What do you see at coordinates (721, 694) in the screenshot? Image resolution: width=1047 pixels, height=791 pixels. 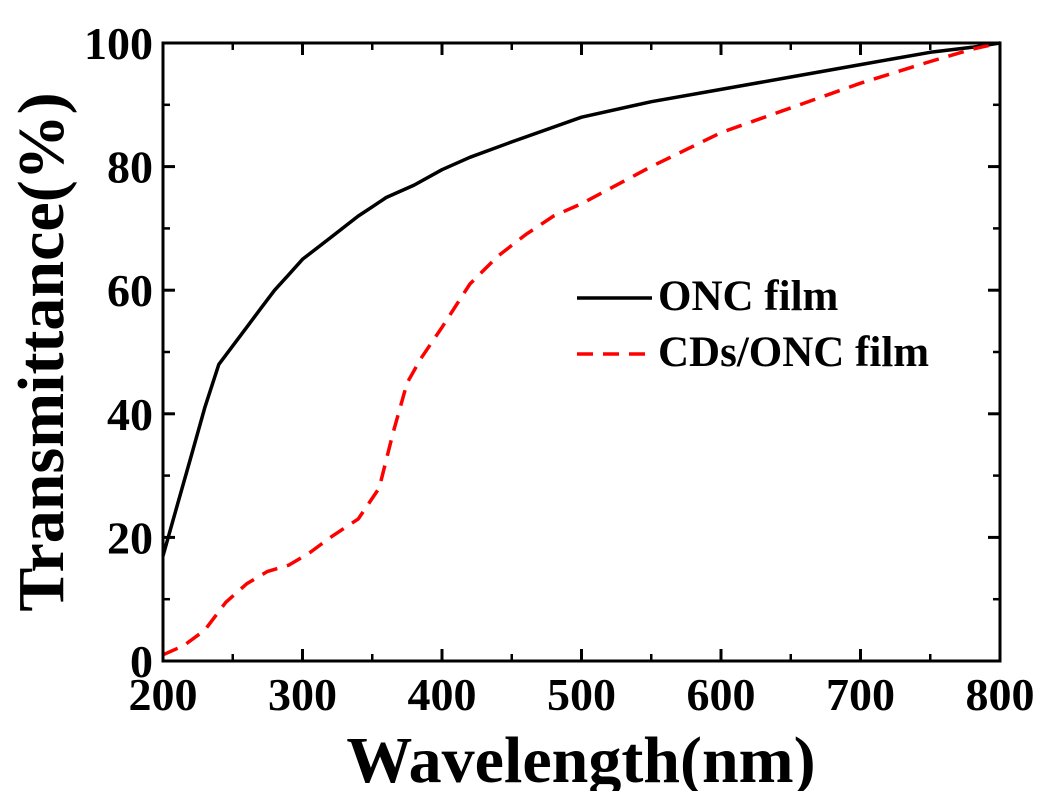 I see `x-tick-label: 600` at bounding box center [721, 694].